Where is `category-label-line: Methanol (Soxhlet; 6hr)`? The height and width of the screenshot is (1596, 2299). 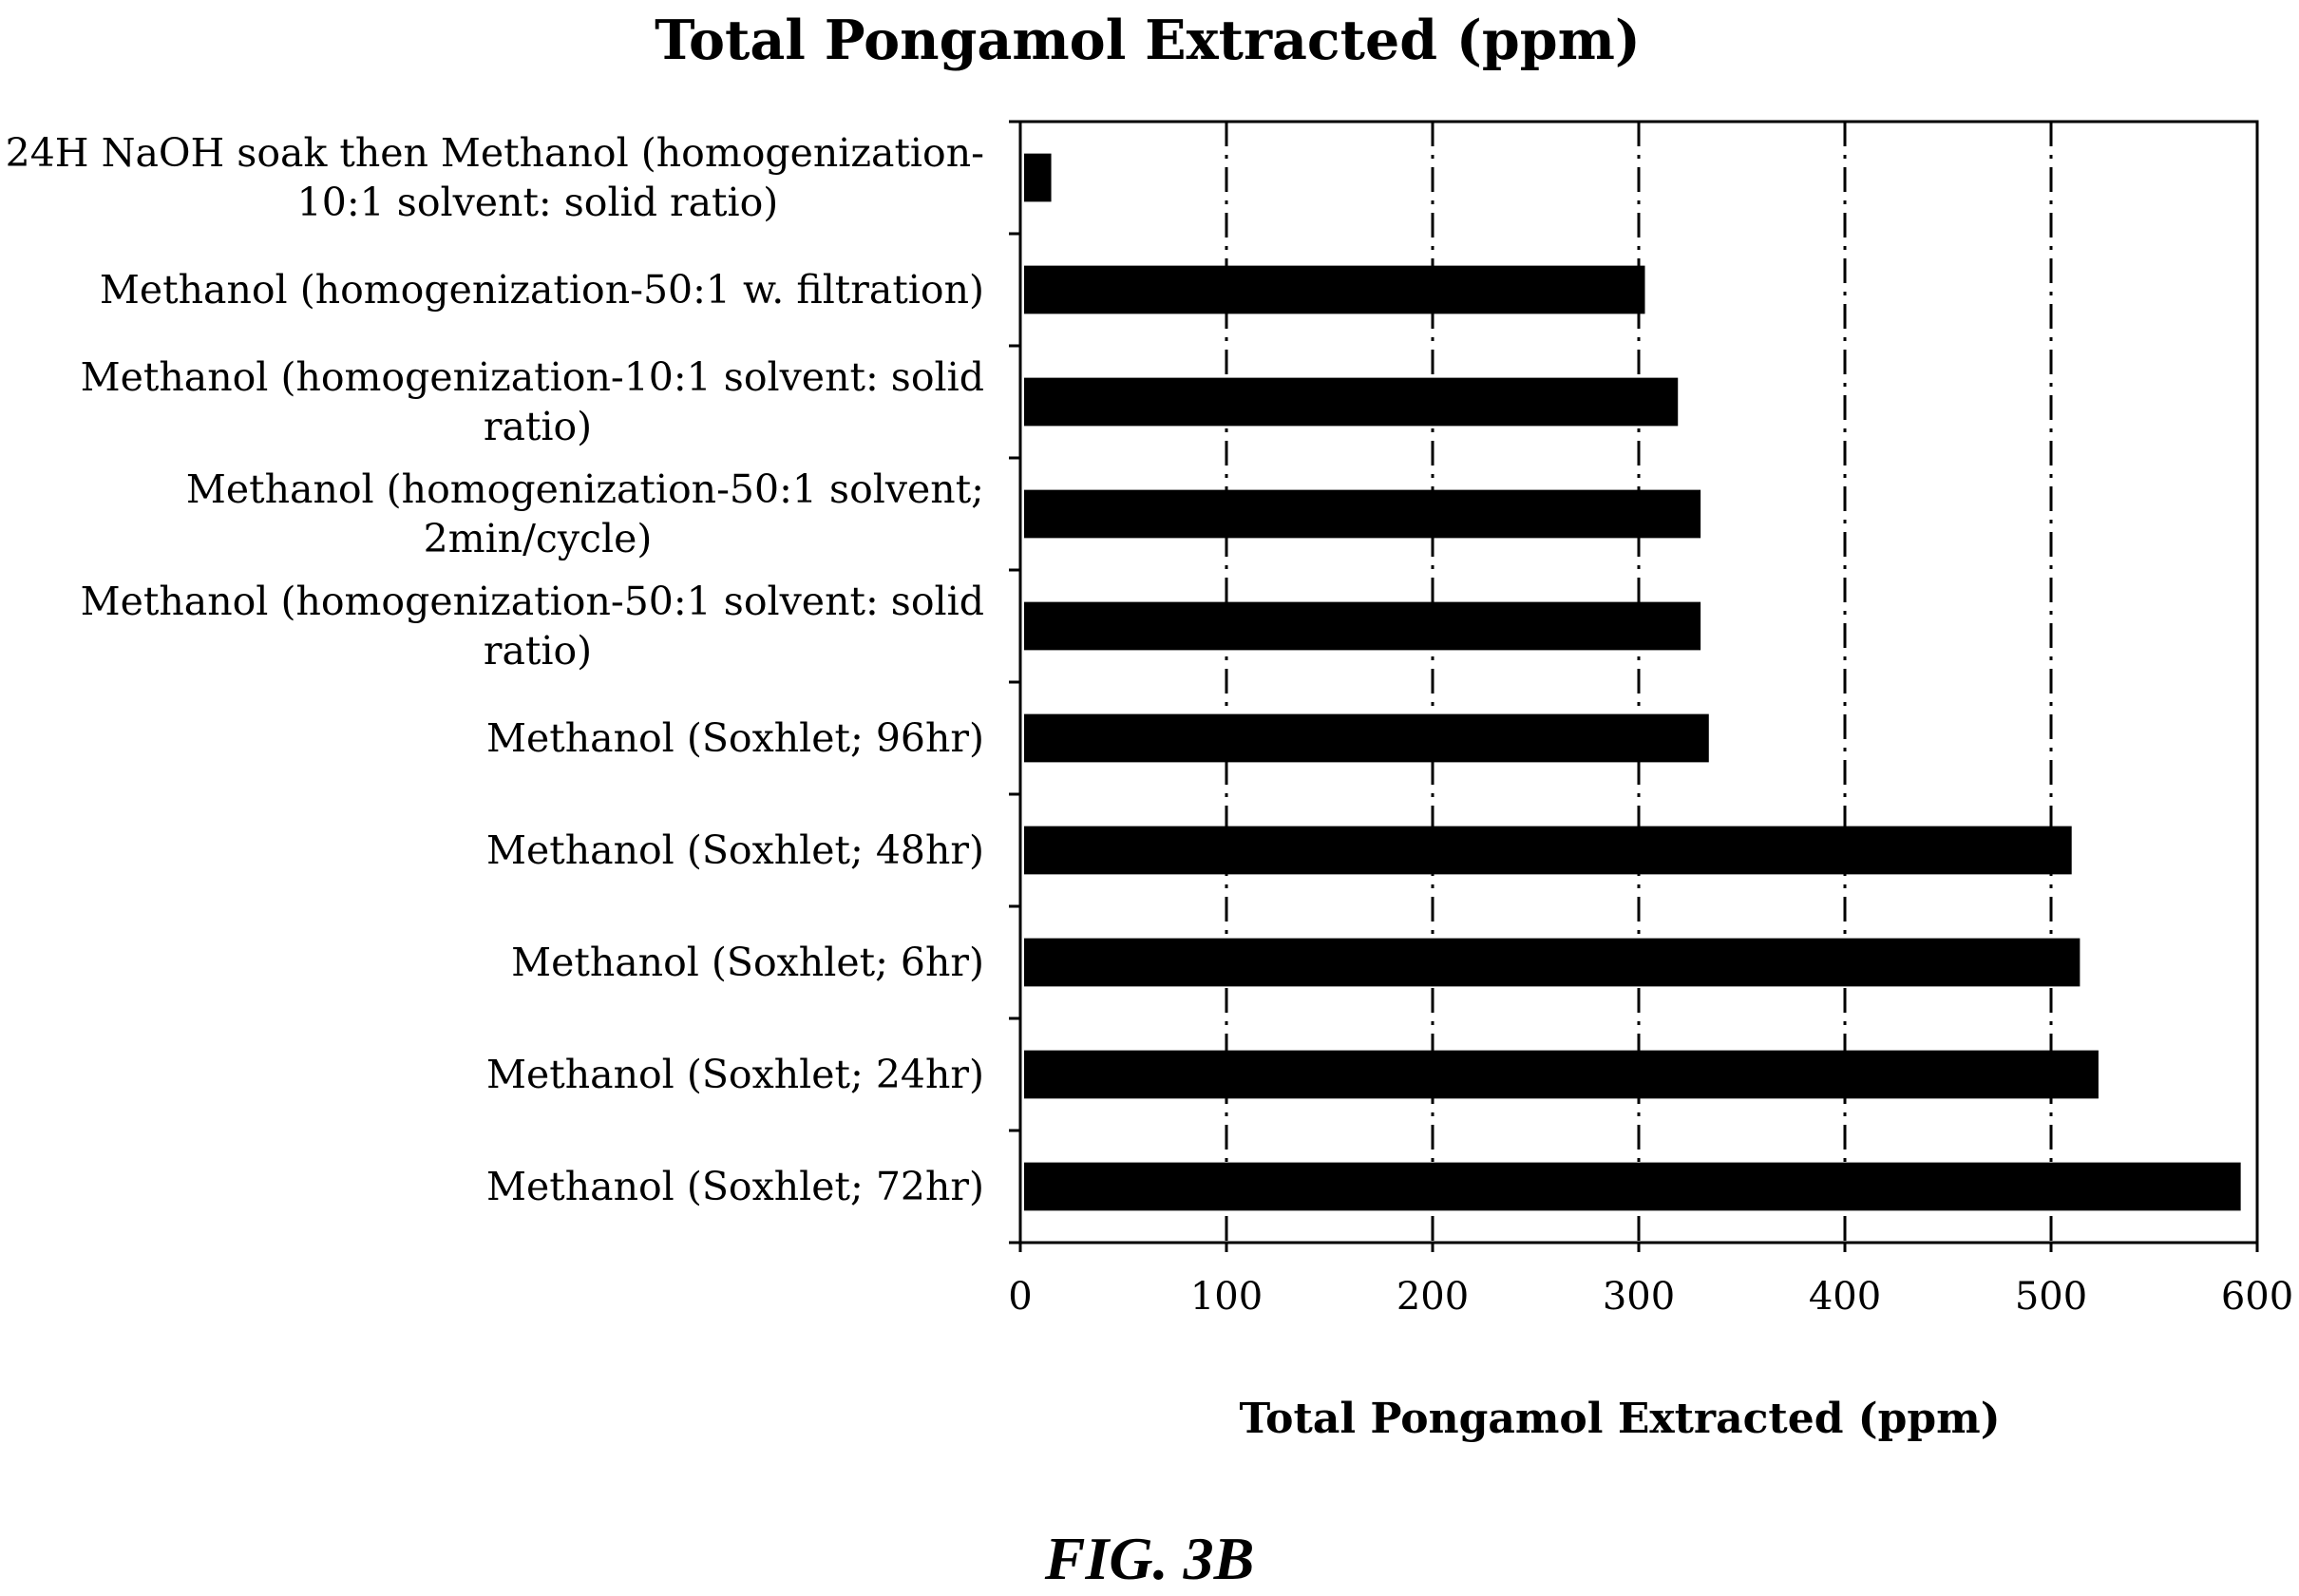
category-label-line: Methanol (Soxhlet; 6hr) is located at coordinates (747, 962).